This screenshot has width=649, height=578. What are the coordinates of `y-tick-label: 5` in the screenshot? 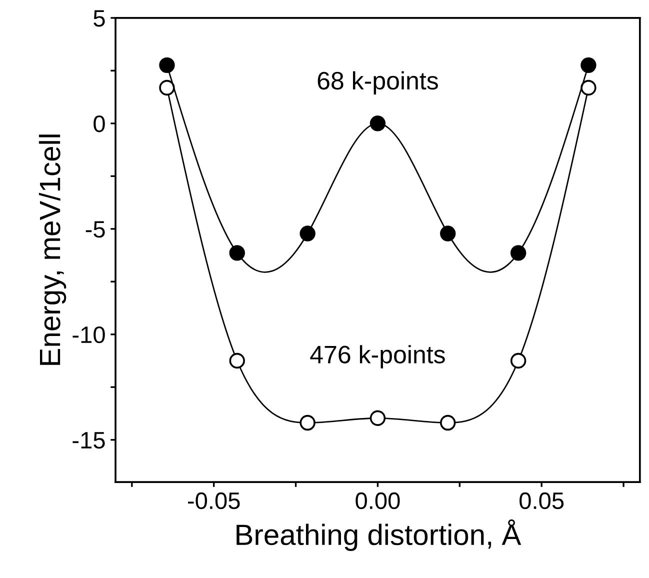 It's located at (99, 18).